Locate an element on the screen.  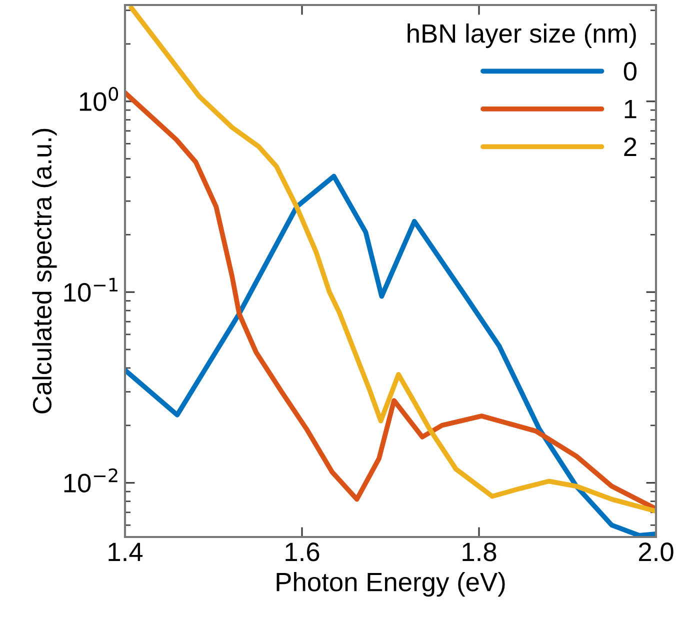
y-tick-label: 10$^{−2}$ is located at coordinates (91, 480).